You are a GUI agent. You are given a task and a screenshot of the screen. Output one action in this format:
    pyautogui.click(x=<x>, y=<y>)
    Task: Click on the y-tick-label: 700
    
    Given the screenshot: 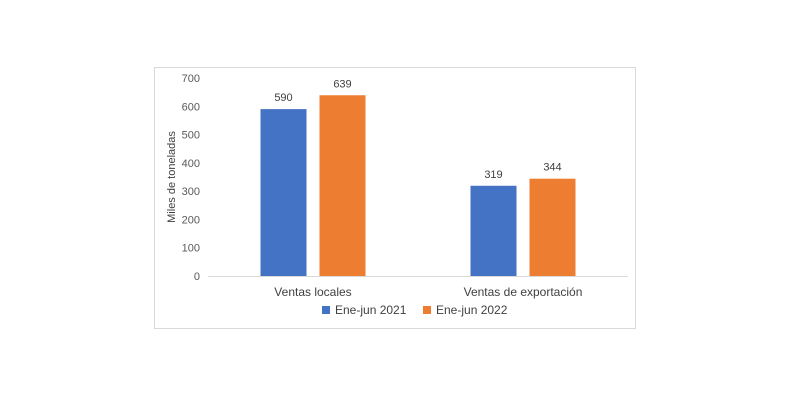 What is the action you would take?
    pyautogui.click(x=191, y=79)
    